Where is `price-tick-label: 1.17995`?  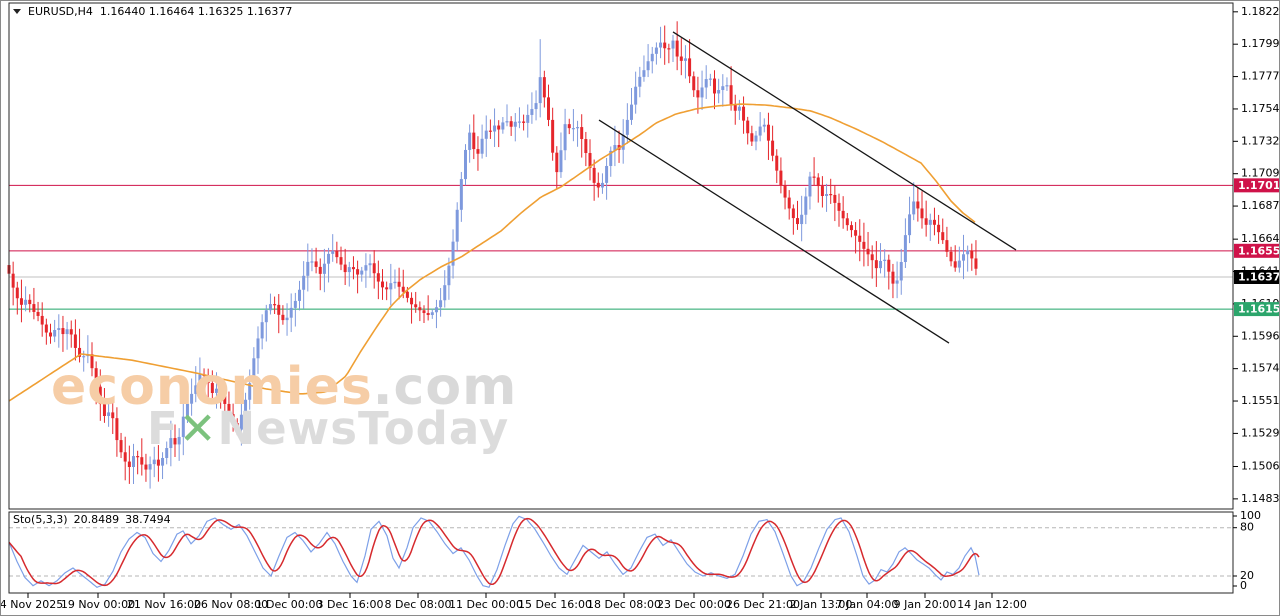
price-tick-label: 1.17995 is located at coordinates (1260, 43).